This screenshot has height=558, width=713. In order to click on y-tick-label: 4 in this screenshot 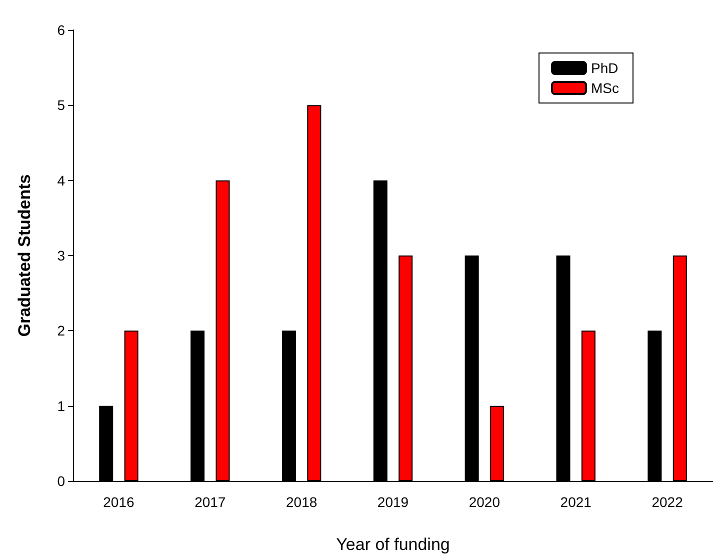, I will do `click(61, 180)`.